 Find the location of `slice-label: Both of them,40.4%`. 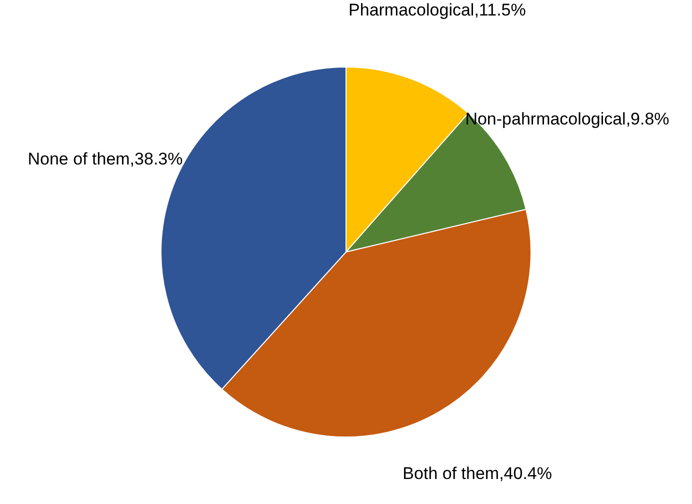

slice-label: Both of them,40.4% is located at coordinates (477, 474).